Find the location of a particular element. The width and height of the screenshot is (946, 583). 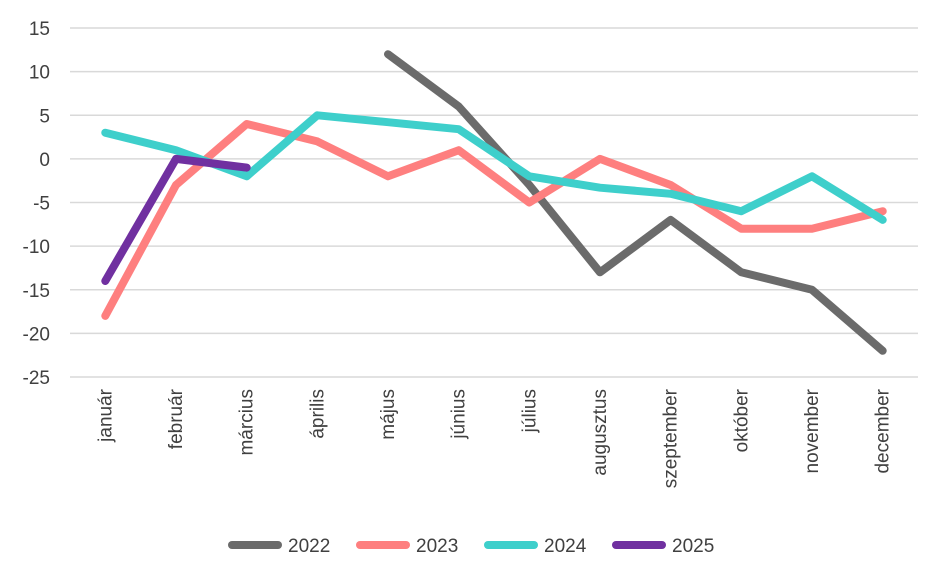

x-tick-label: július is located at coordinates (529, 411).